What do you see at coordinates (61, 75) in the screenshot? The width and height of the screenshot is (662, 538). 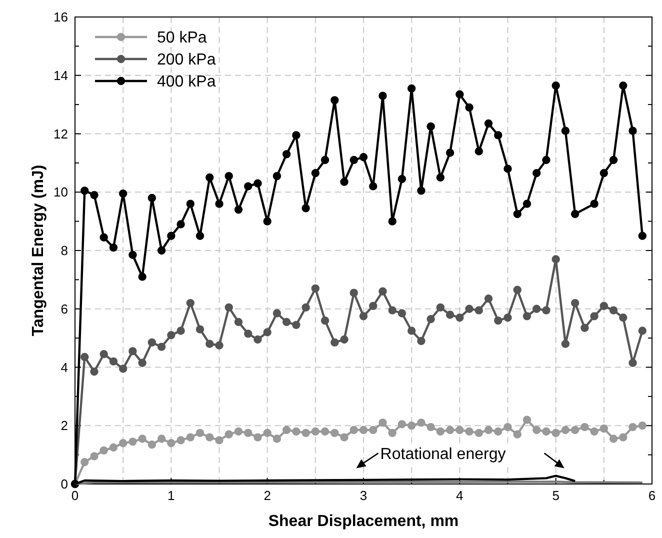 I see `y-tick-label: 14` at bounding box center [61, 75].